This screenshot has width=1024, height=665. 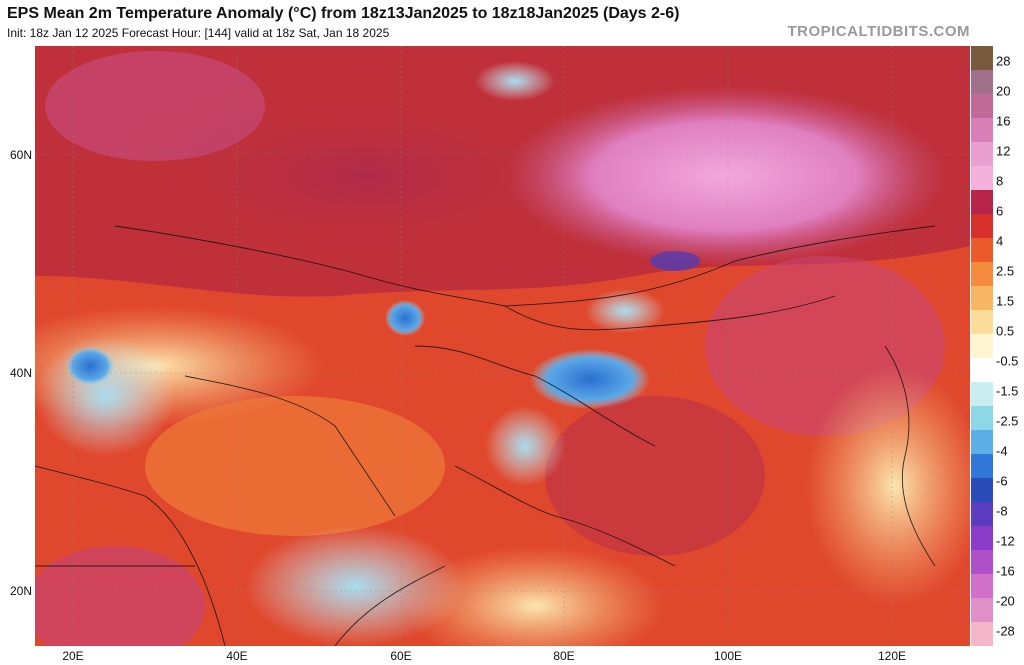 What do you see at coordinates (237, 656) in the screenshot?
I see `lon-label-40e: 40E` at bounding box center [237, 656].